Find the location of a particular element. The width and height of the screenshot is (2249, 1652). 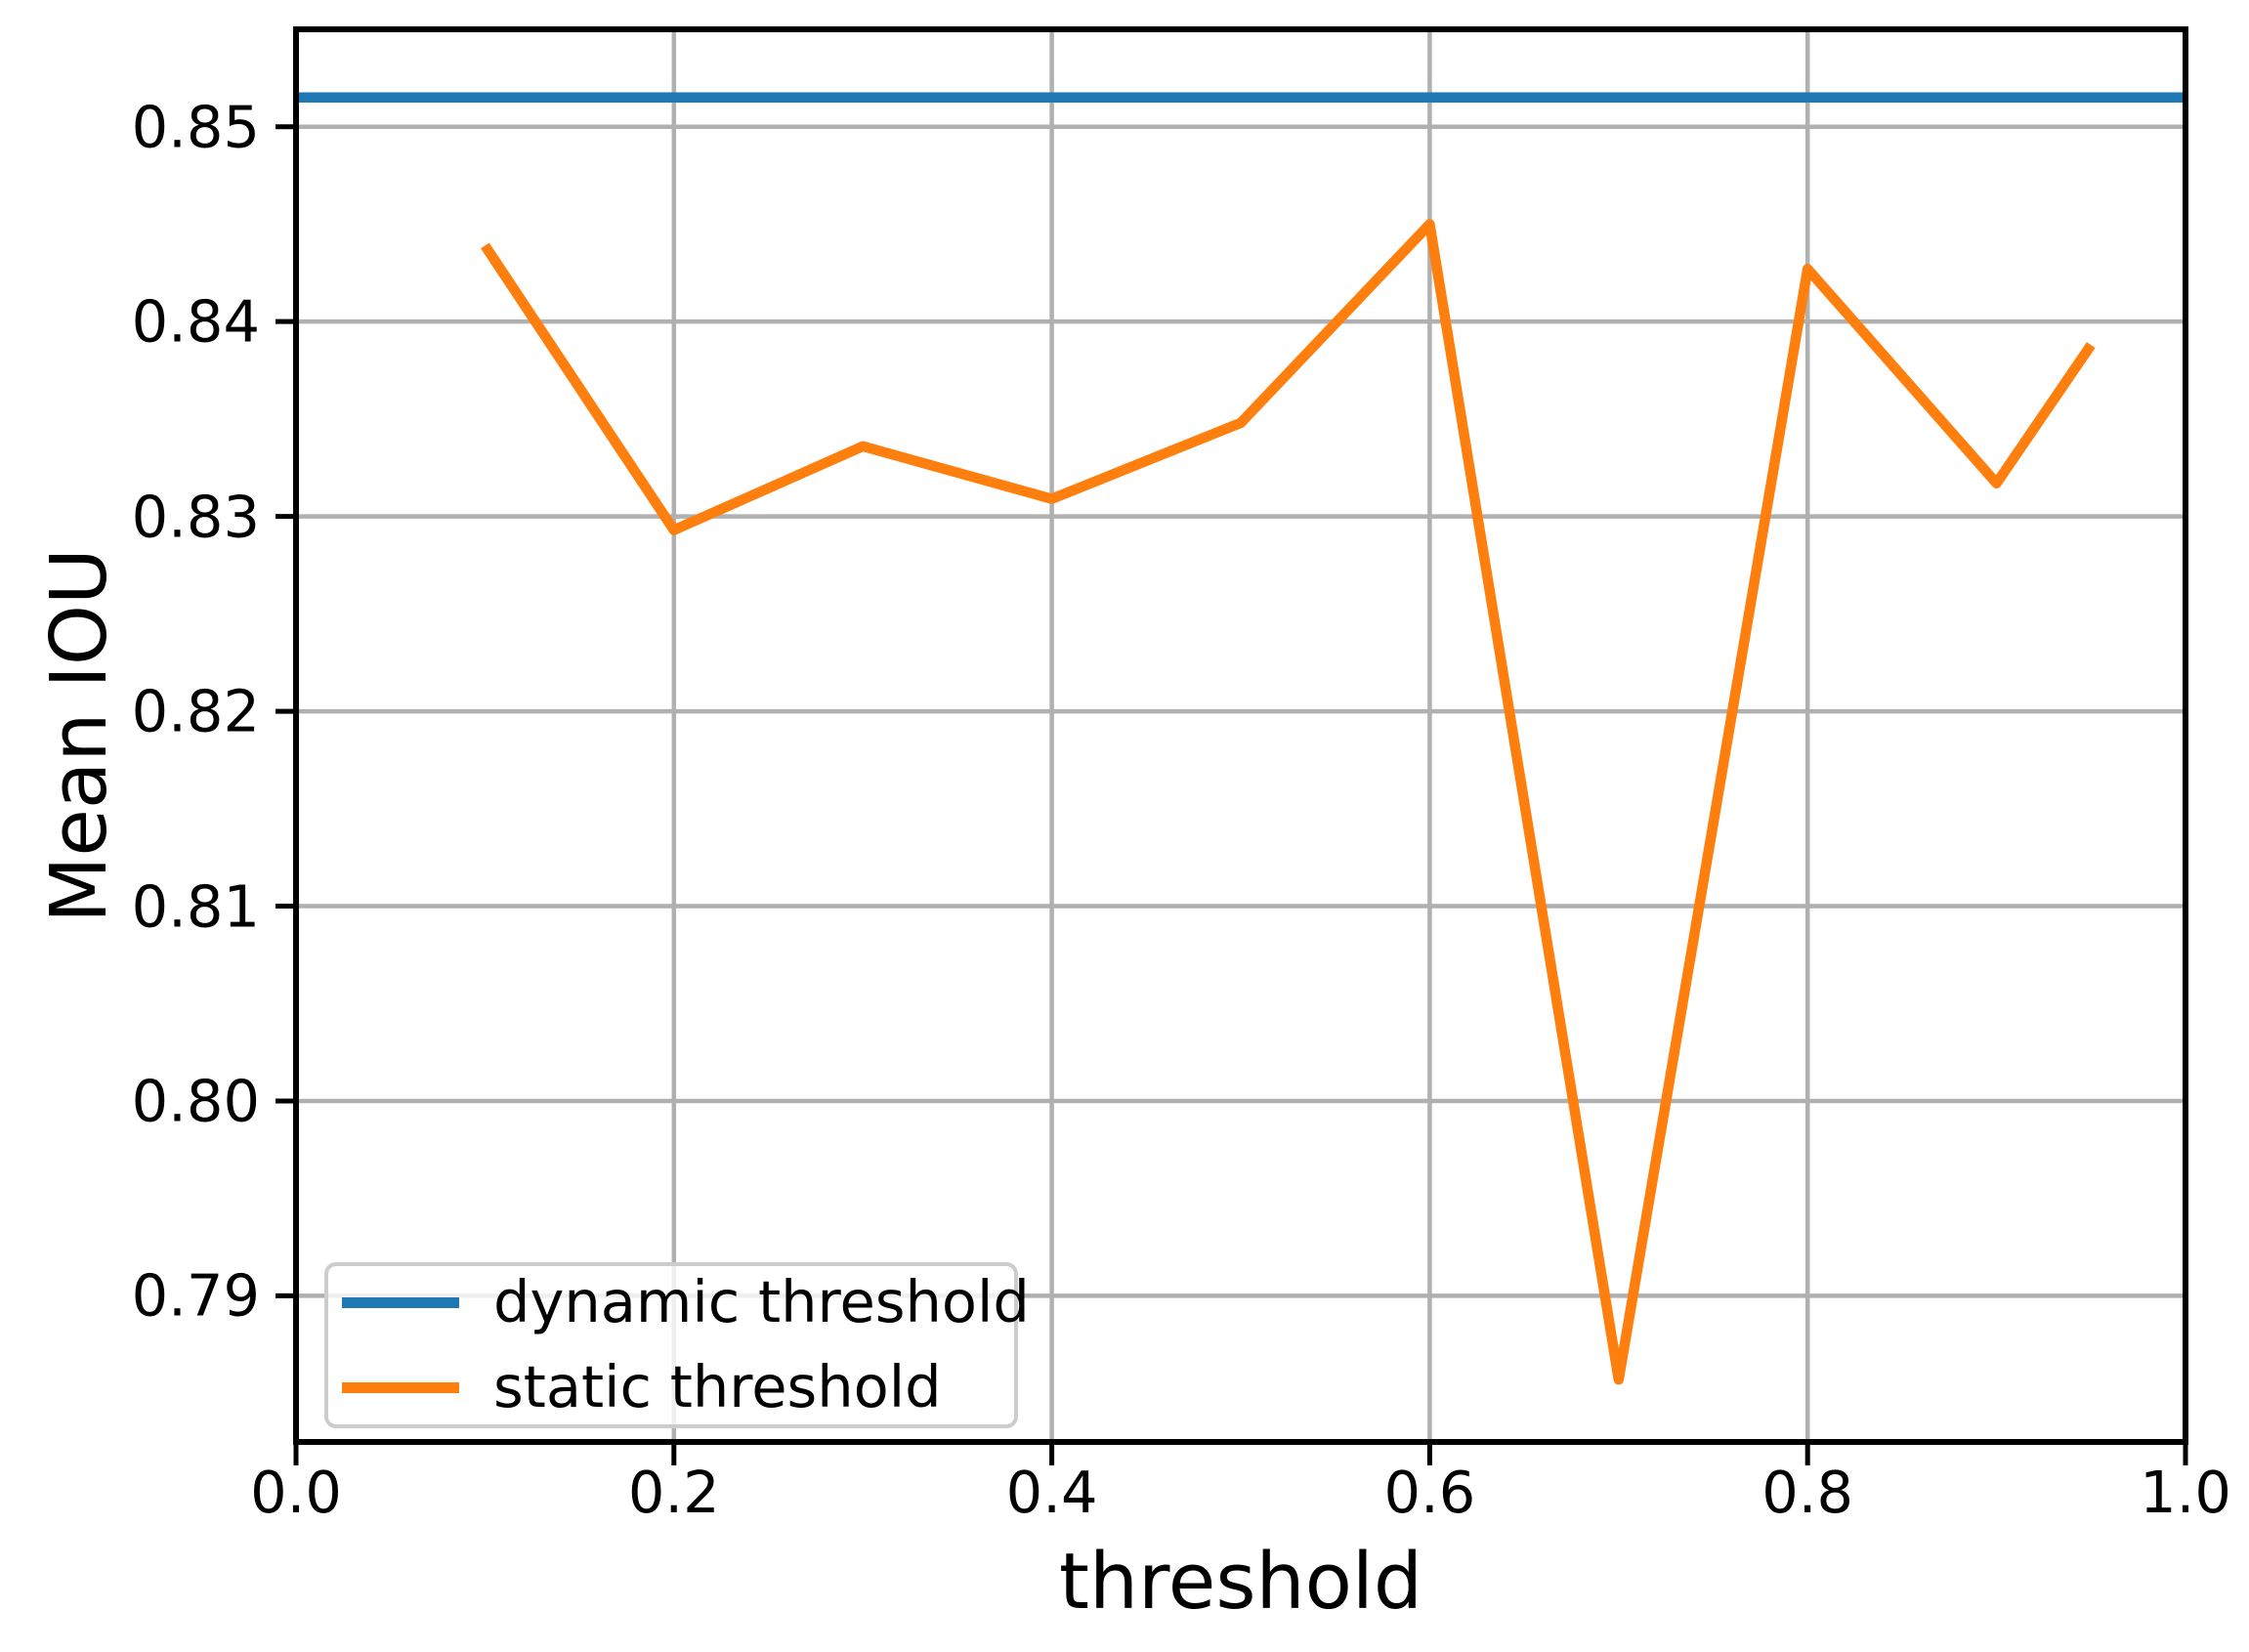

legend-entry-dynamic-threshold: dynamic threshold is located at coordinates (686, 1302).